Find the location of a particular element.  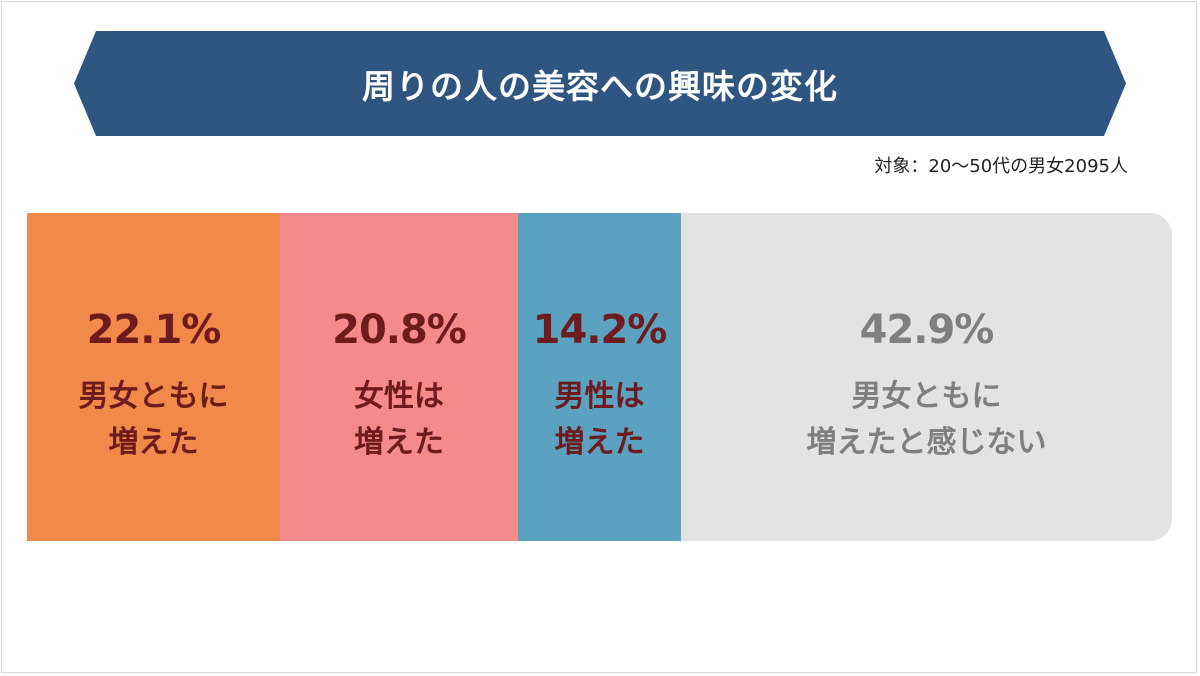

value-label: 14.2% is located at coordinates (600, 330).